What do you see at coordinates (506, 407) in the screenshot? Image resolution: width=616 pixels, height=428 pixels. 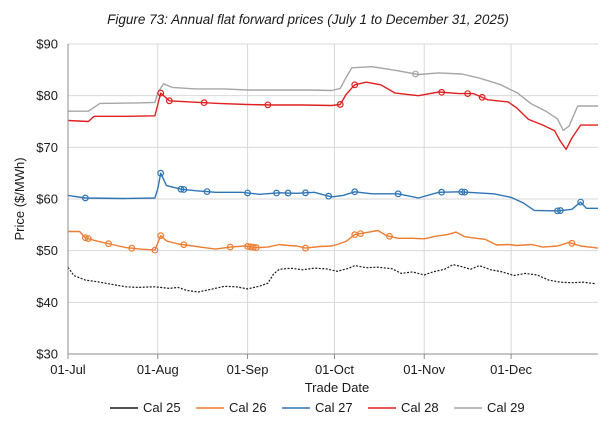 I see `legend-label: Cal 29` at bounding box center [506, 407].